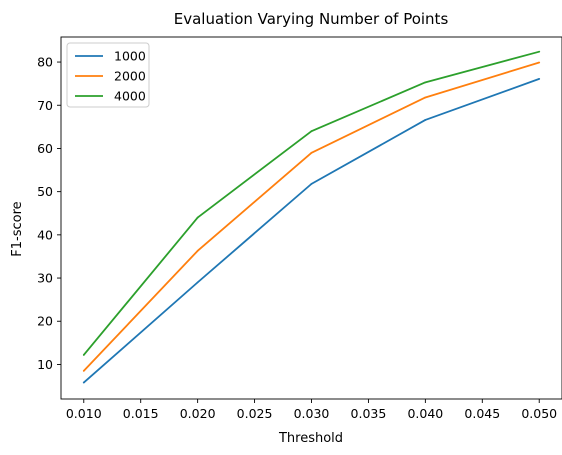  Describe the element at coordinates (84, 413) in the screenshot. I see `x-tick-label: 0.010` at that location.